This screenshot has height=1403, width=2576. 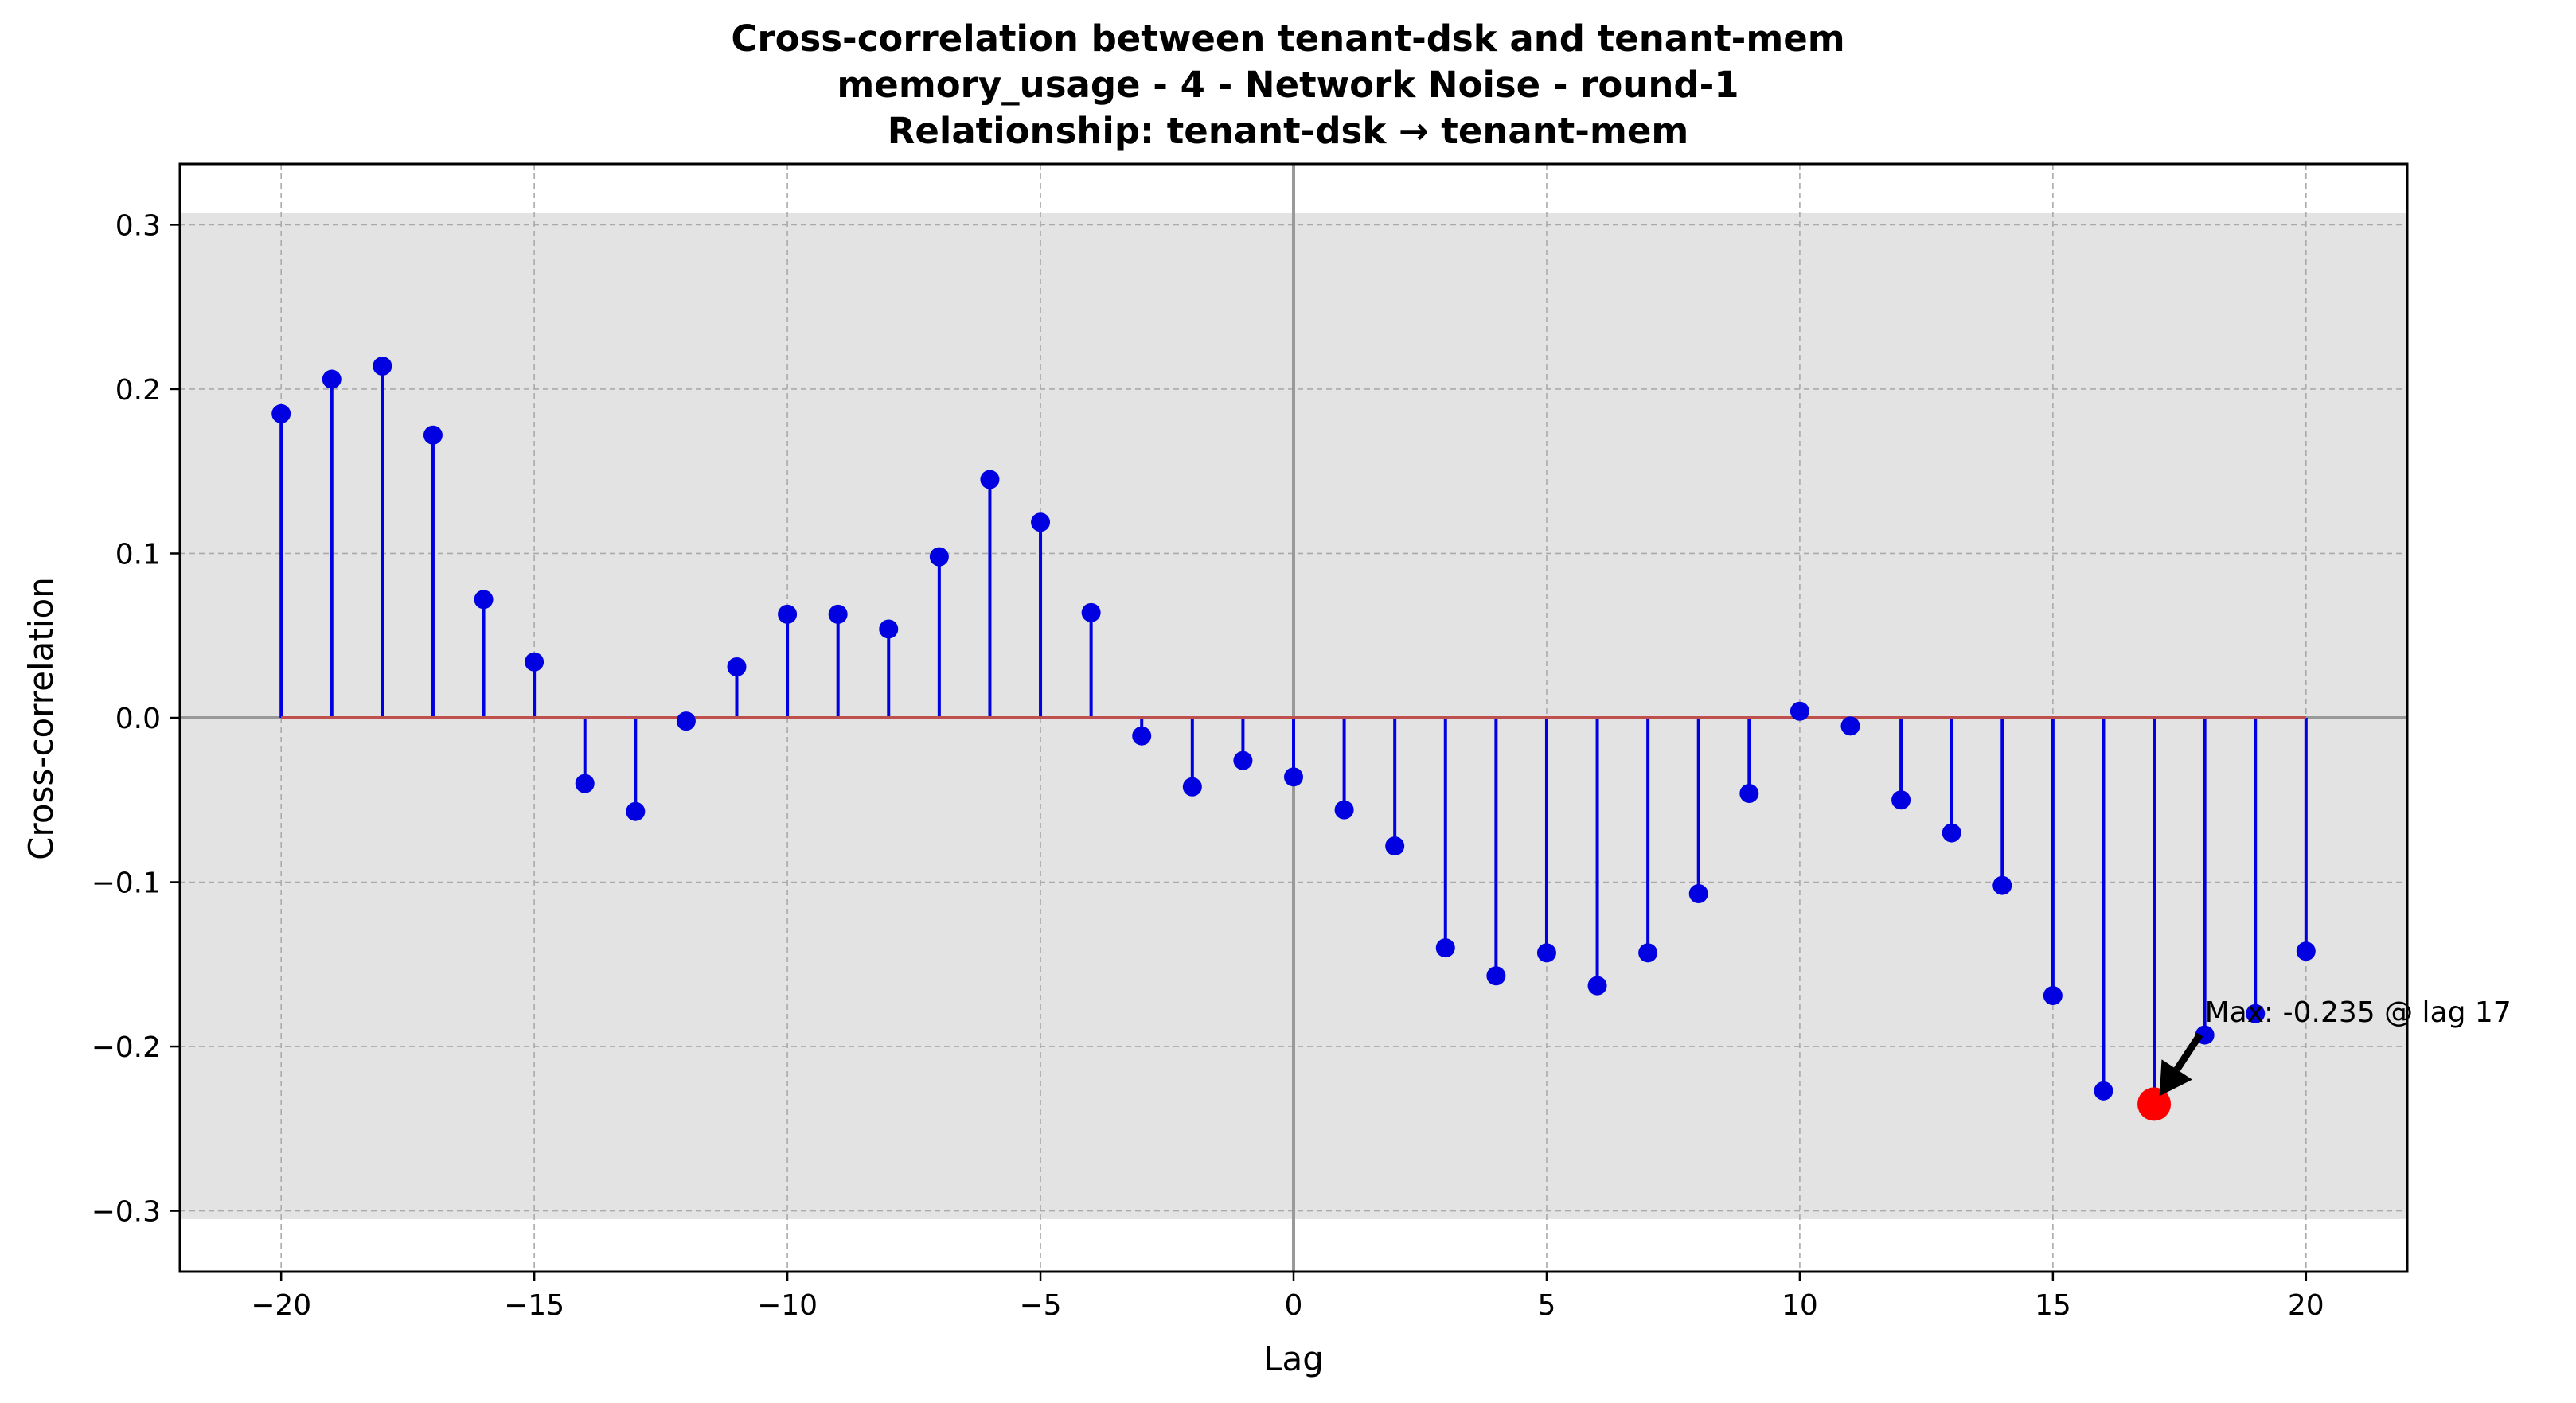 I want to click on x-tick-label: 20, so click(x=2306, y=1305).